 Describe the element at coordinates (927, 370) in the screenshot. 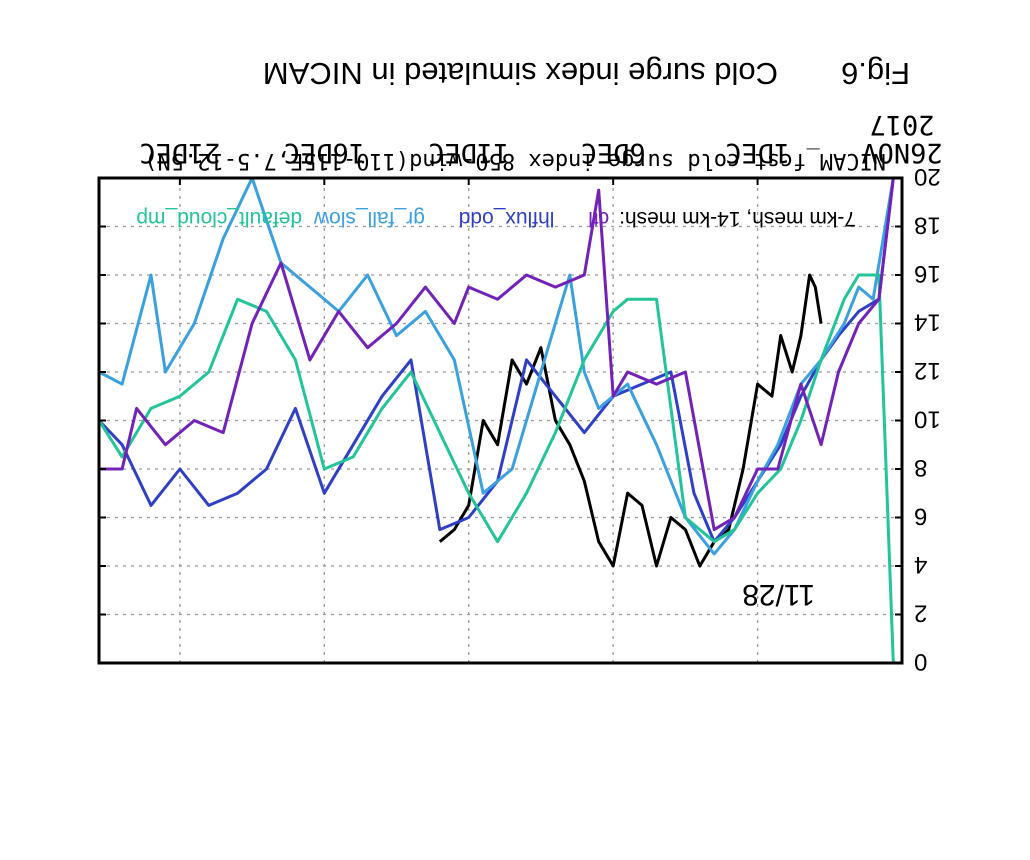

I see `y-tick-label: 12` at that location.